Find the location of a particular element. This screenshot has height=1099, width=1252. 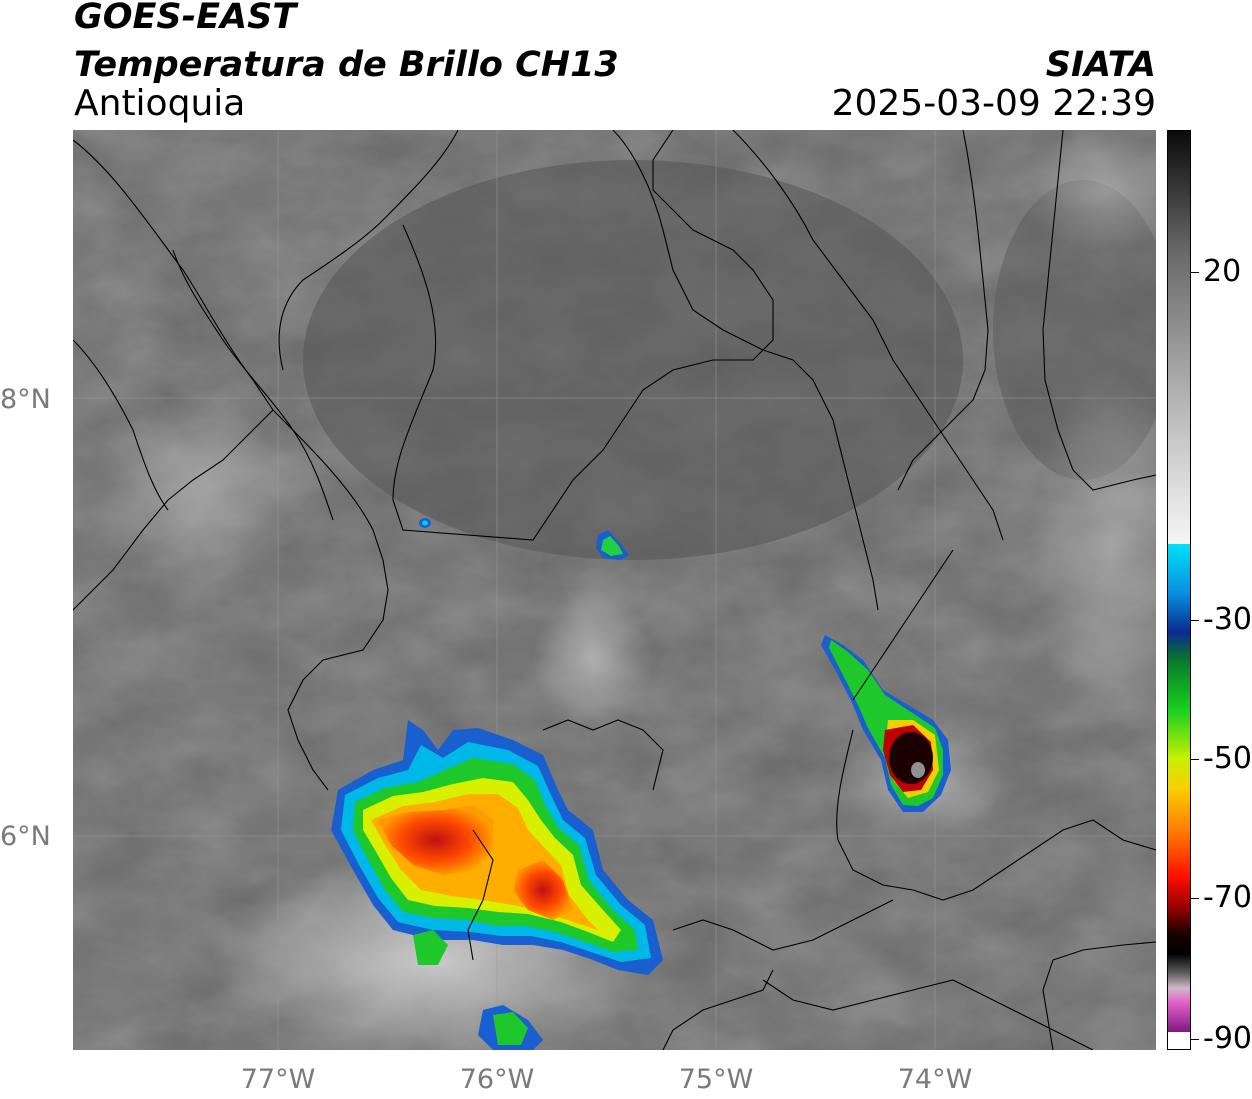

datetime-label: 2025-03-09 22:39 is located at coordinates (993, 103).